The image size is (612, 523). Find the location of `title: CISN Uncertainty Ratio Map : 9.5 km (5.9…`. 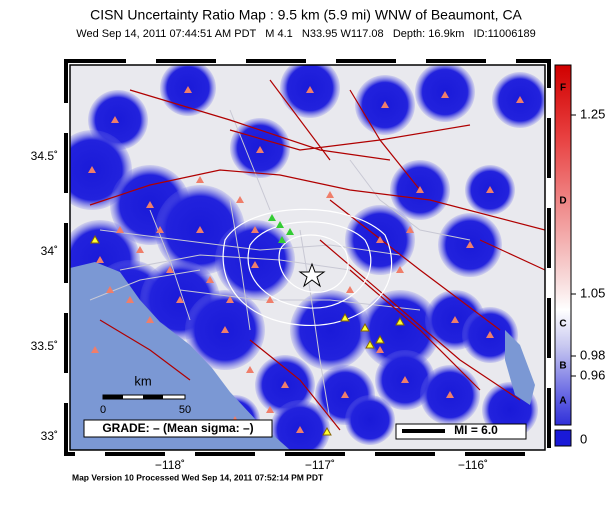

title: CISN Uncertainty Ratio Map : 9.5 km (5.9… is located at coordinates (306, 15).